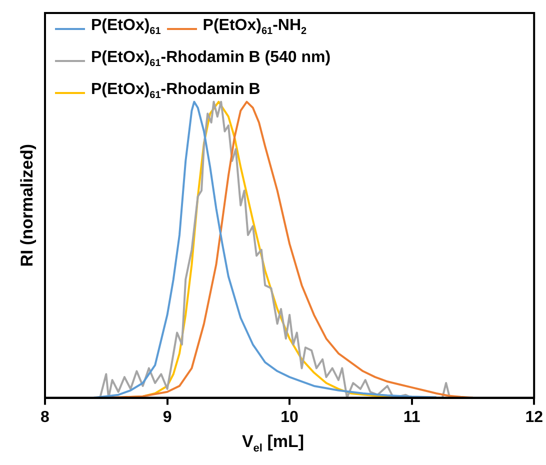 The width and height of the screenshot is (546, 465). Describe the element at coordinates (273, 443) in the screenshot. I see `x-axis-title: V$_{el}$ [mL]` at that location.